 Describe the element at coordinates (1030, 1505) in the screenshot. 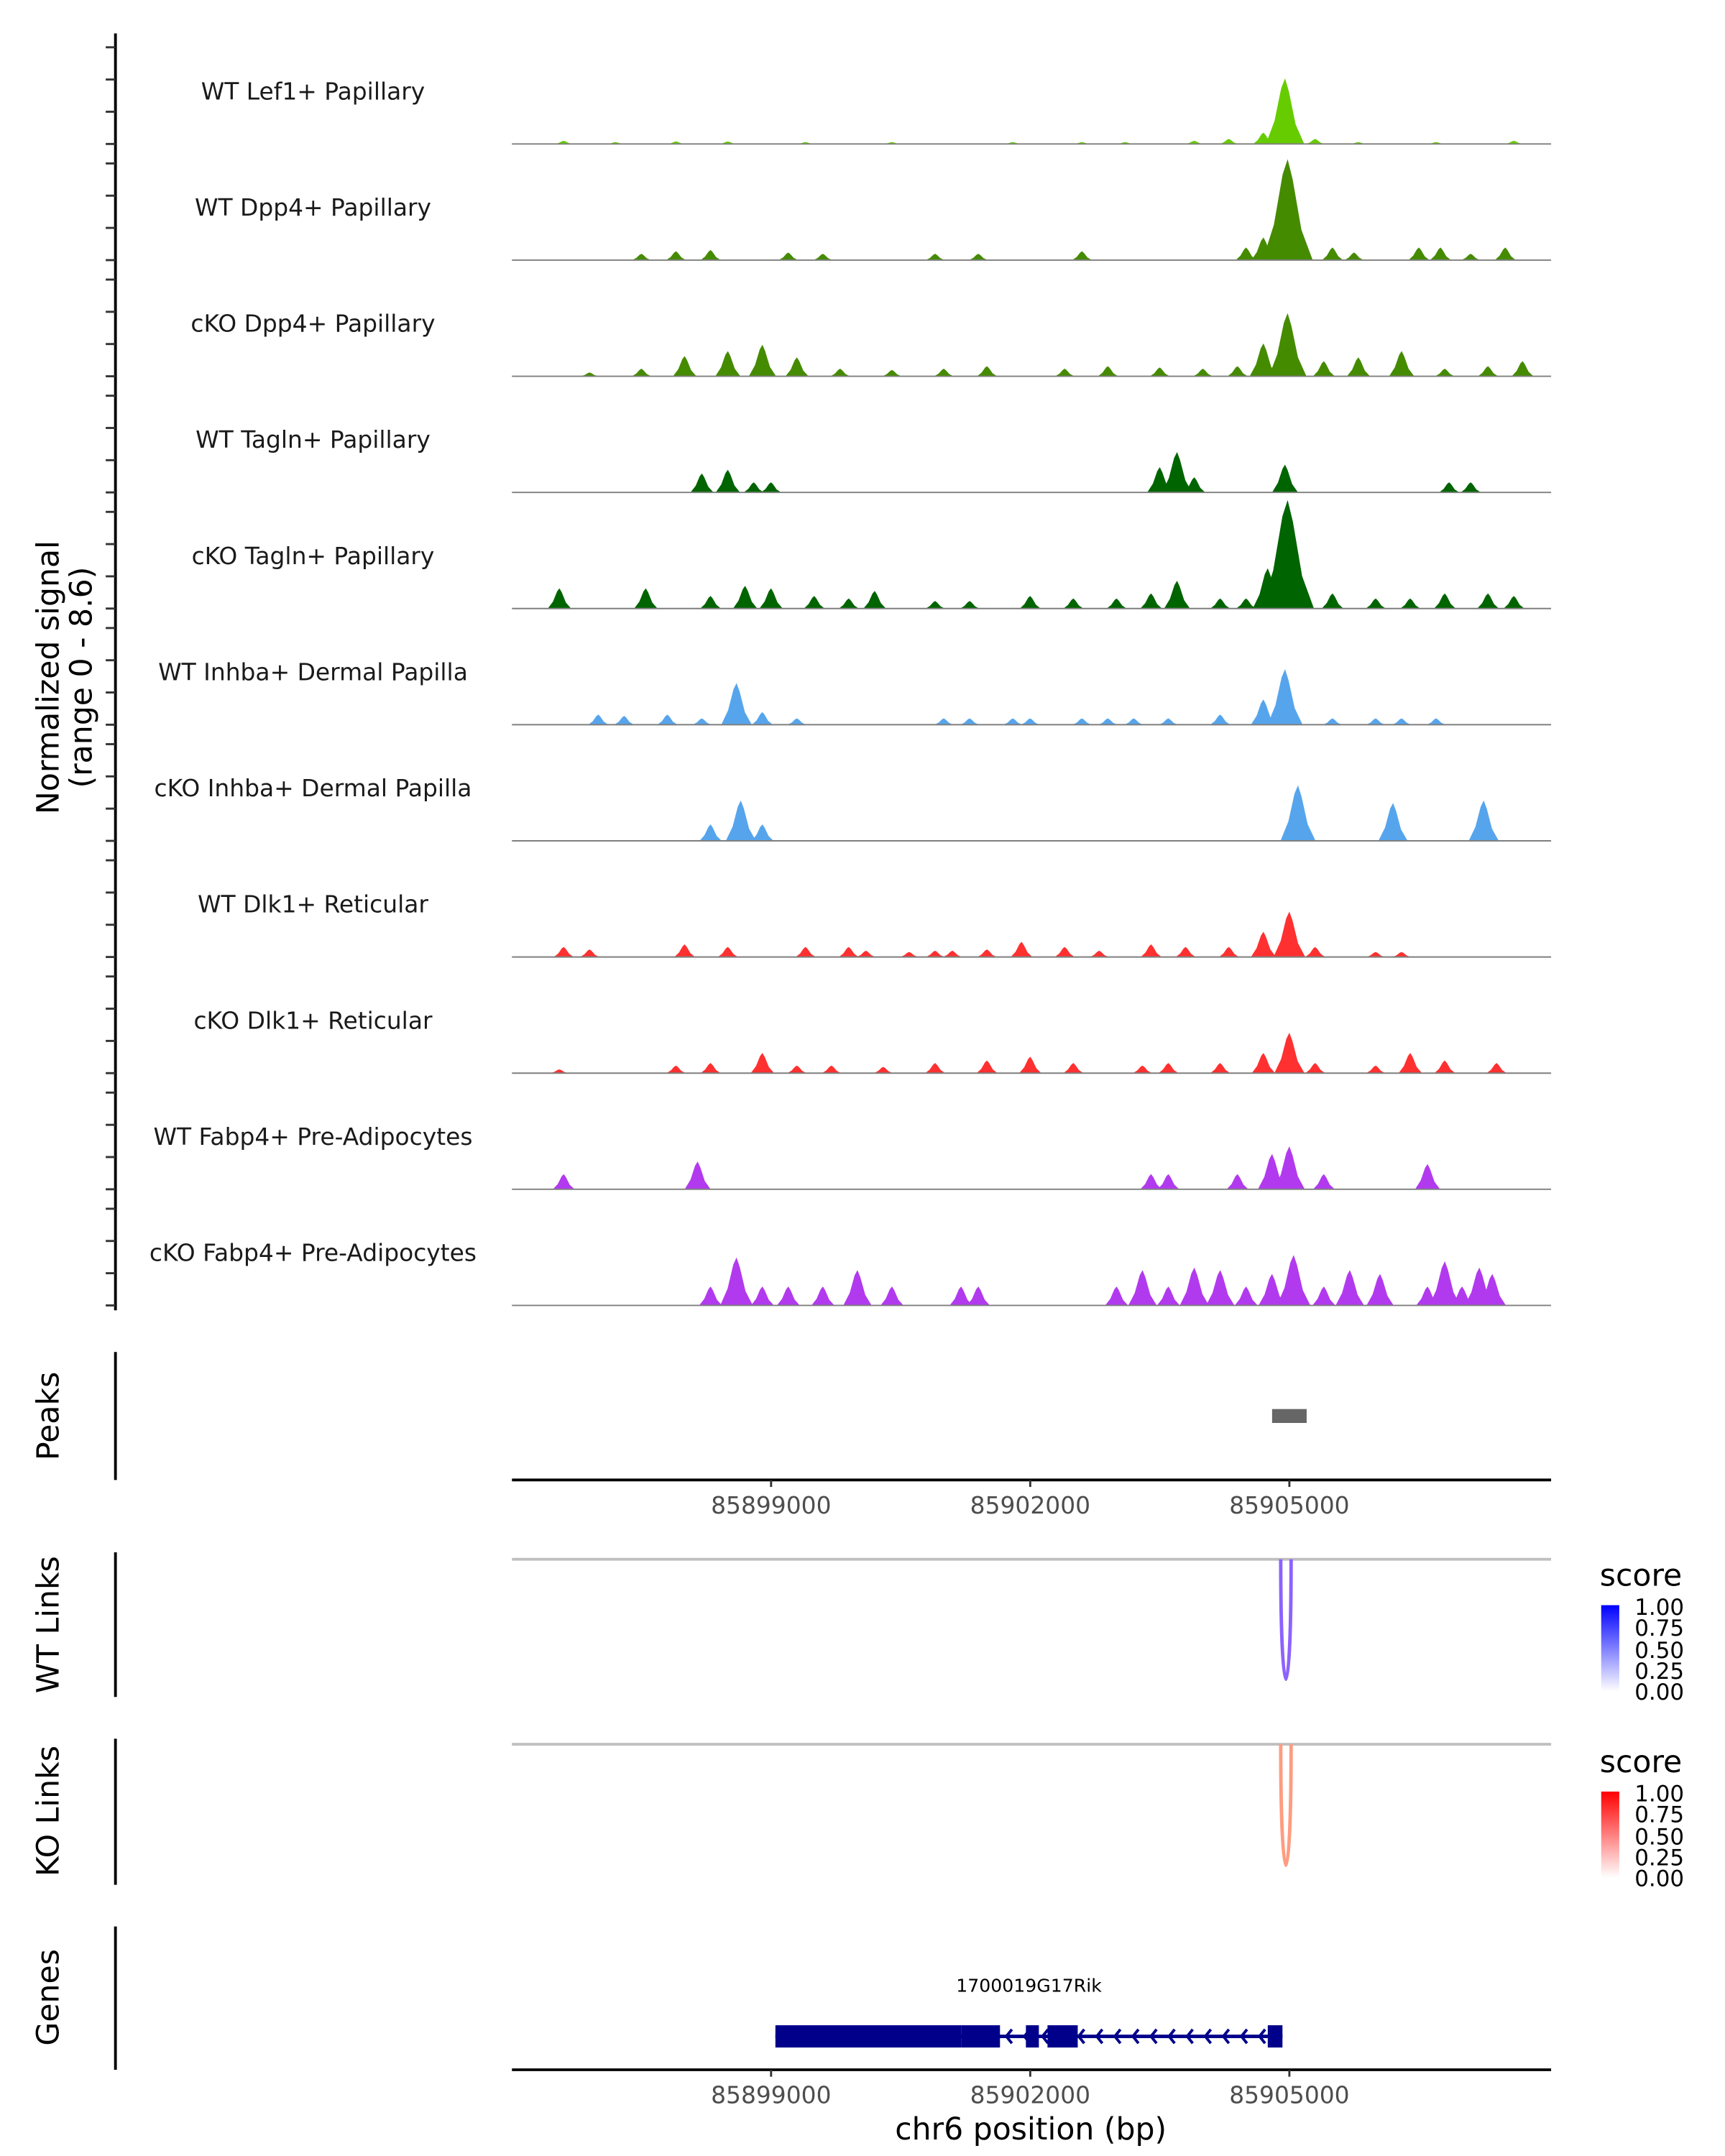

I see `x-axis-tick-label: 85902000` at that location.